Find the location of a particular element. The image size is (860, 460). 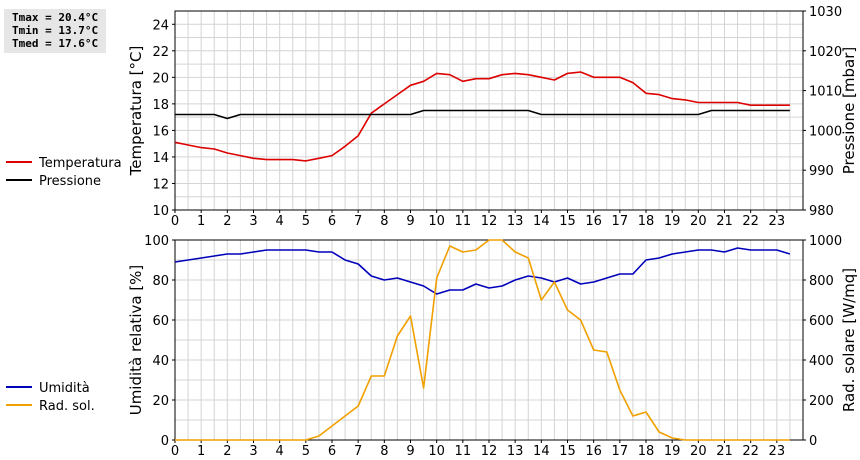

series-line-umidit is located at coordinates (482, 271).